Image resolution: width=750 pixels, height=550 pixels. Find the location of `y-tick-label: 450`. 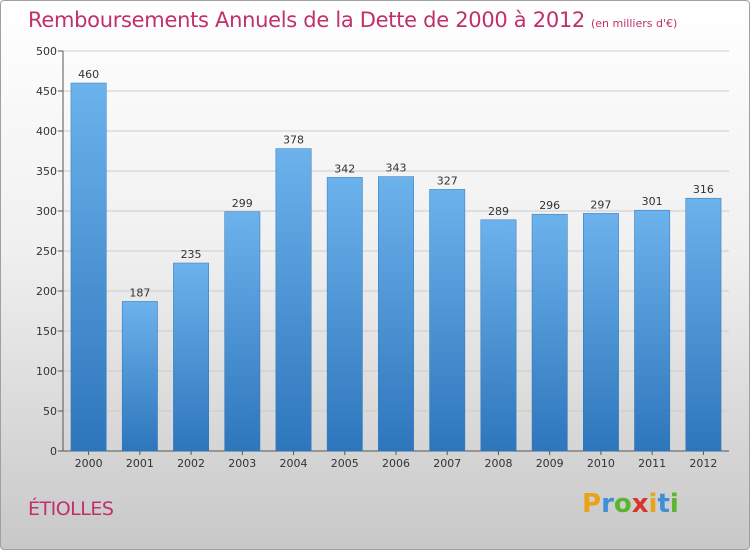

y-tick-label: 450 is located at coordinates (46, 91).